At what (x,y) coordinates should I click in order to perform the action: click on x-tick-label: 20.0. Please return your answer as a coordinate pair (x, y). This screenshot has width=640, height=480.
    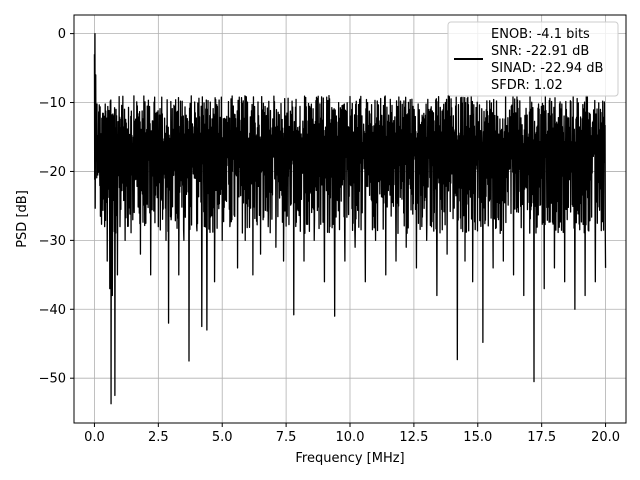
    Looking at the image, I should click on (605, 437).